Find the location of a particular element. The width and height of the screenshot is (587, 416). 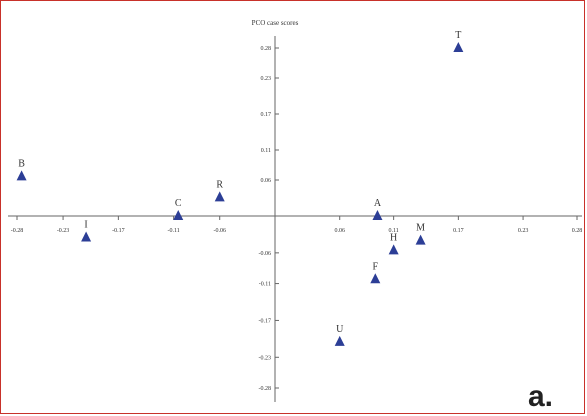

y-tick-label: 0.06 is located at coordinates (266, 181).